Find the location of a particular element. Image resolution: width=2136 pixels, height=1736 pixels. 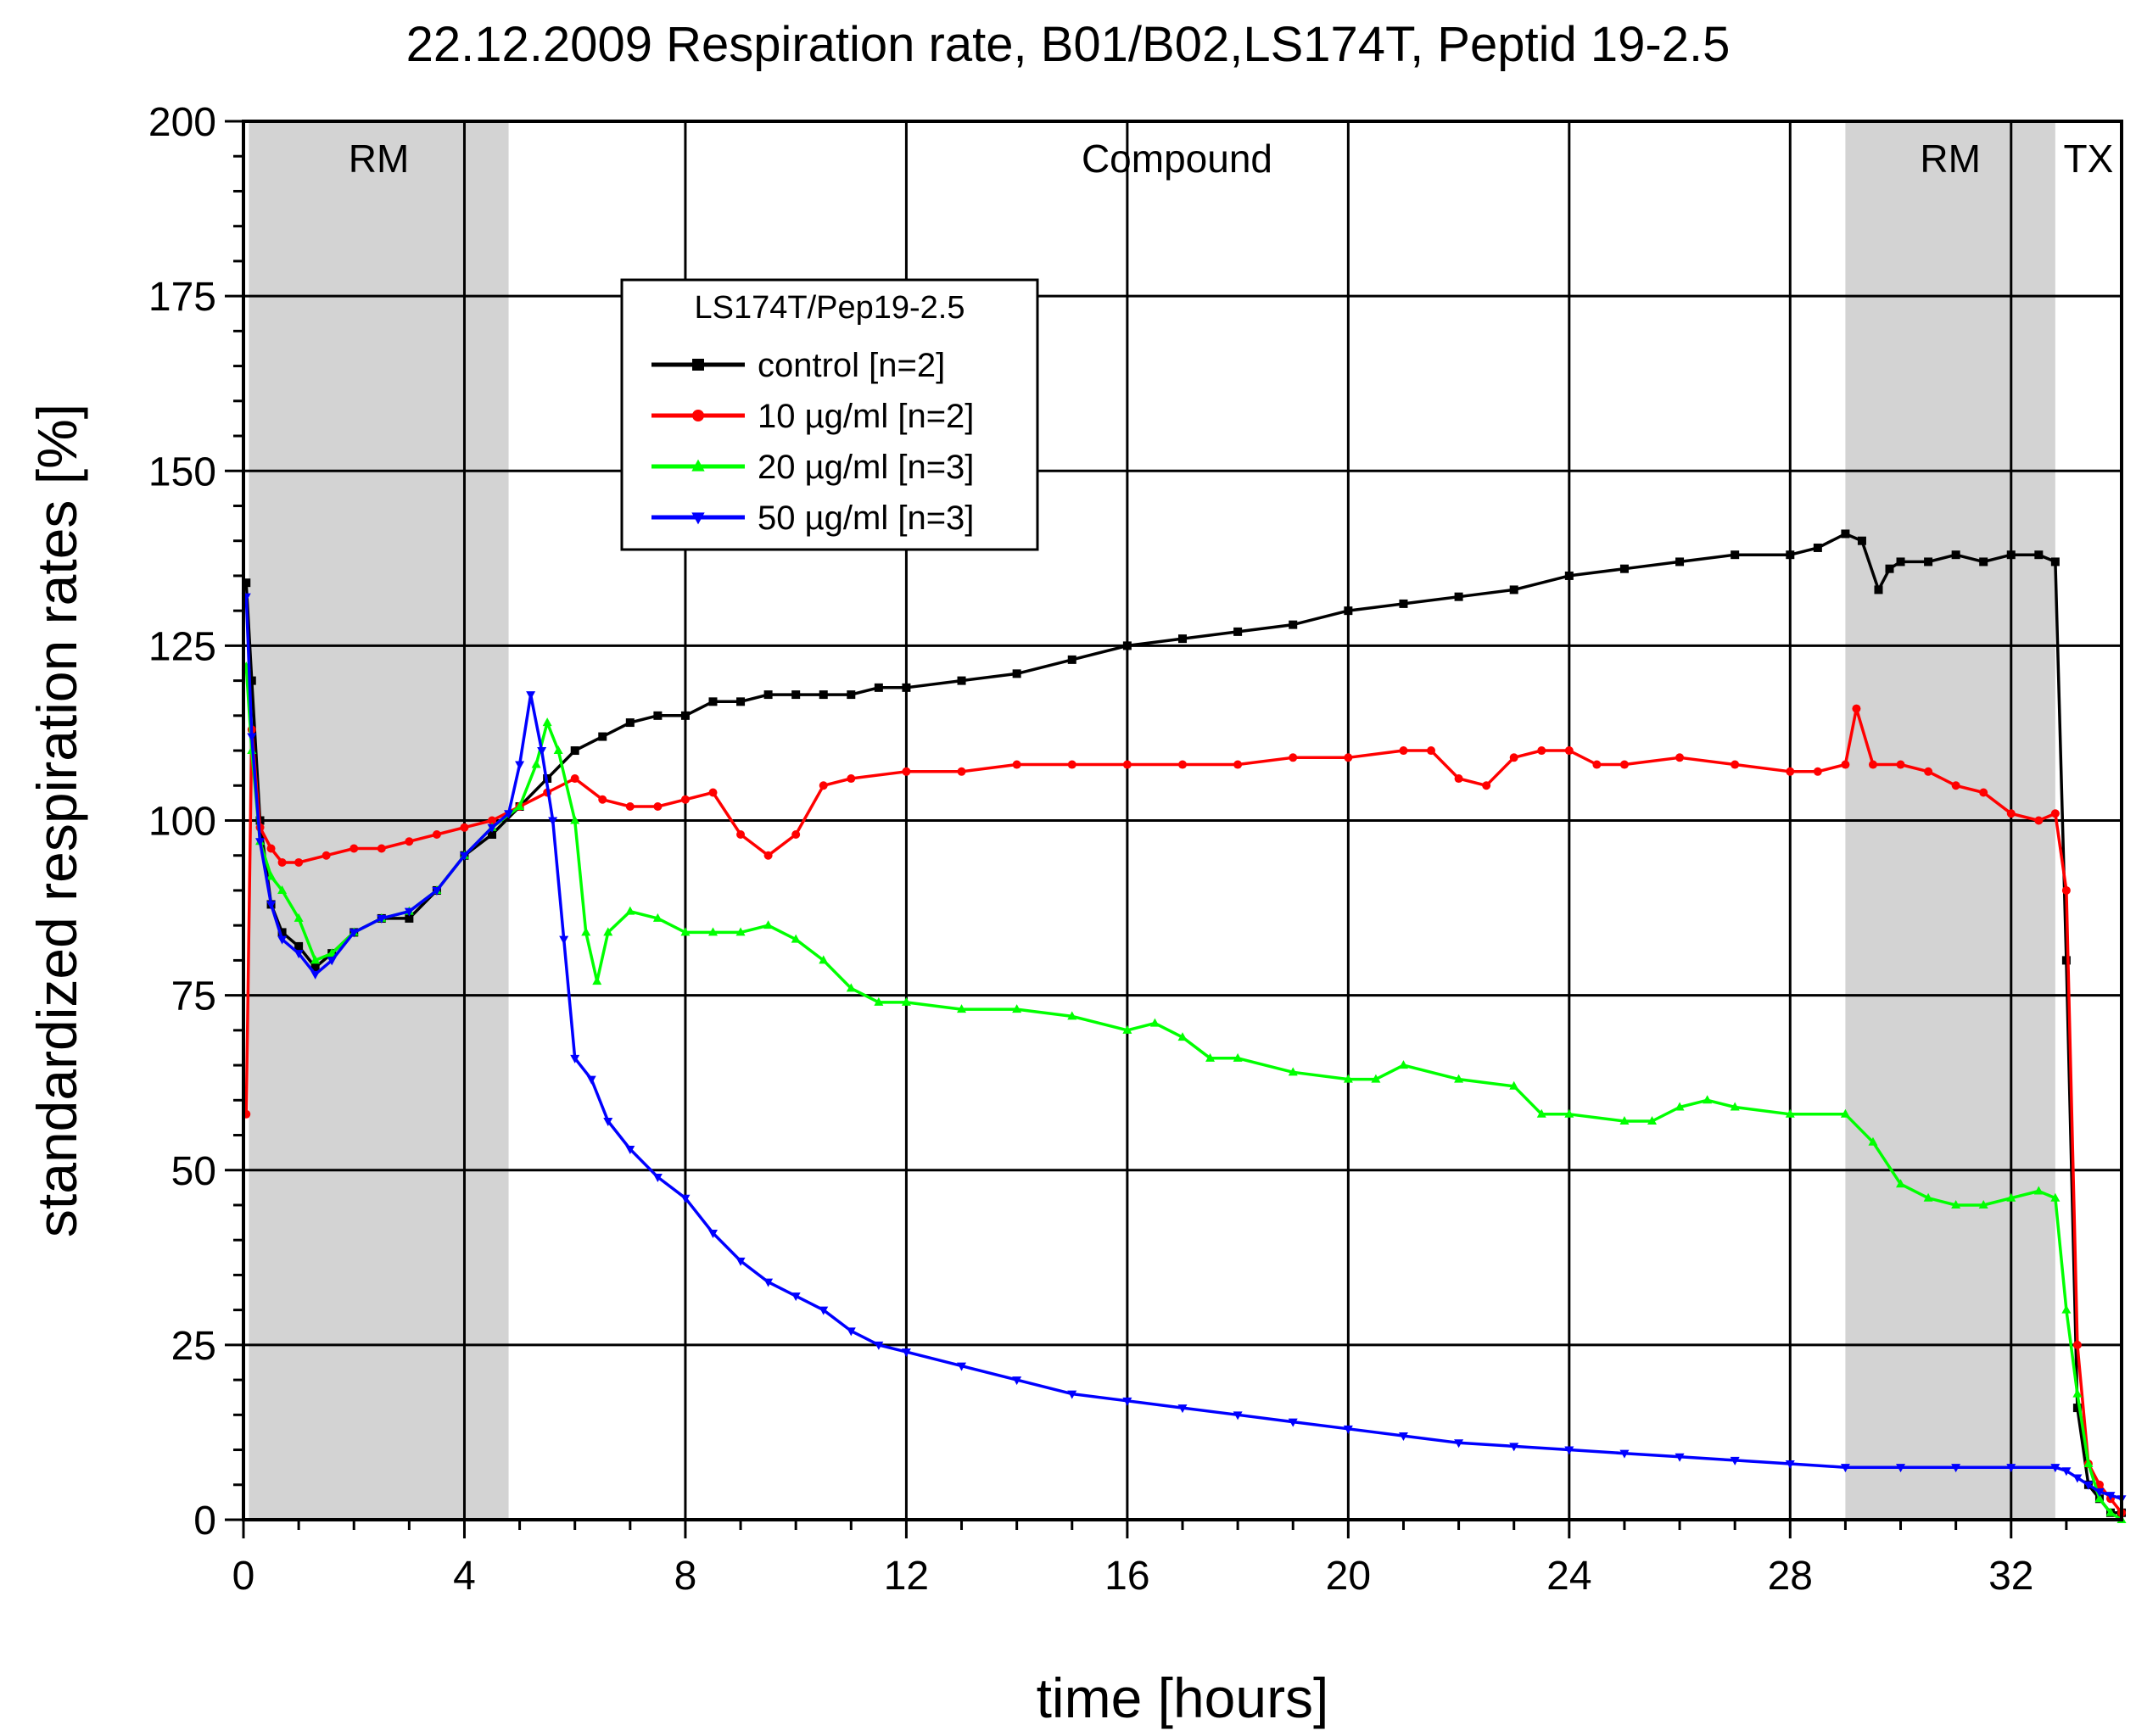

x-tick-label-32: 32 is located at coordinates (2010, 1576).